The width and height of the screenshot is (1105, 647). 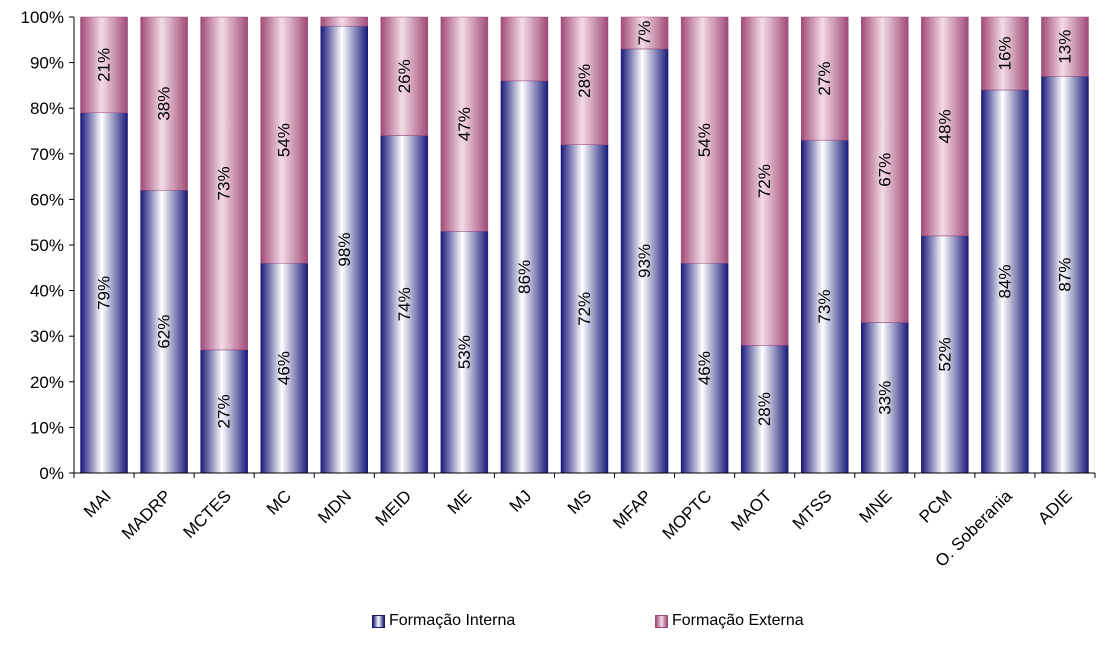 What do you see at coordinates (344, 250) in the screenshot?
I see `data-label: 98%` at bounding box center [344, 250].